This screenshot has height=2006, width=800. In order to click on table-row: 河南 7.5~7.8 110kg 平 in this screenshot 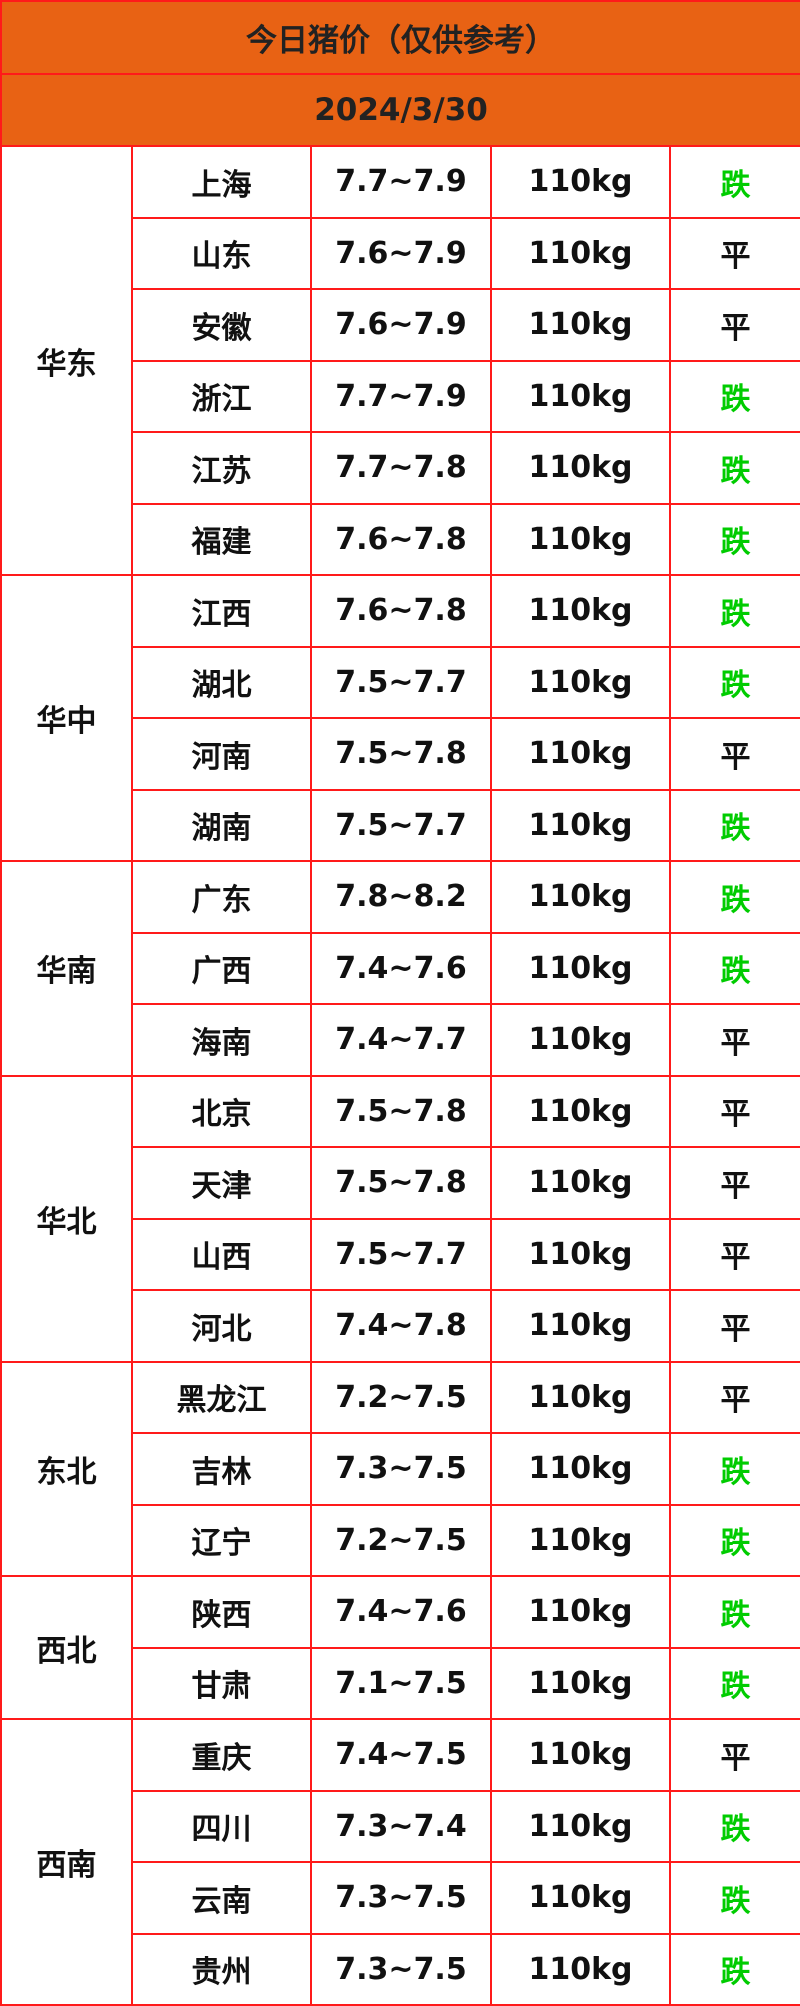, I will do `click(400, 754)`.